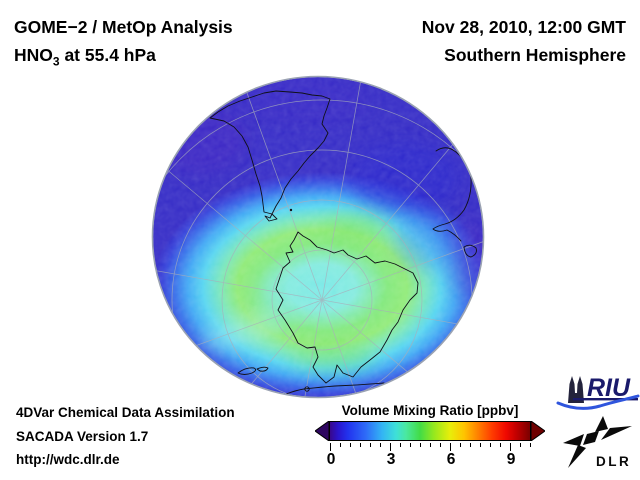 The height and width of the screenshot is (480, 640). What do you see at coordinates (347, 307) in the screenshot?
I see `coastline-antarctica` at bounding box center [347, 307].